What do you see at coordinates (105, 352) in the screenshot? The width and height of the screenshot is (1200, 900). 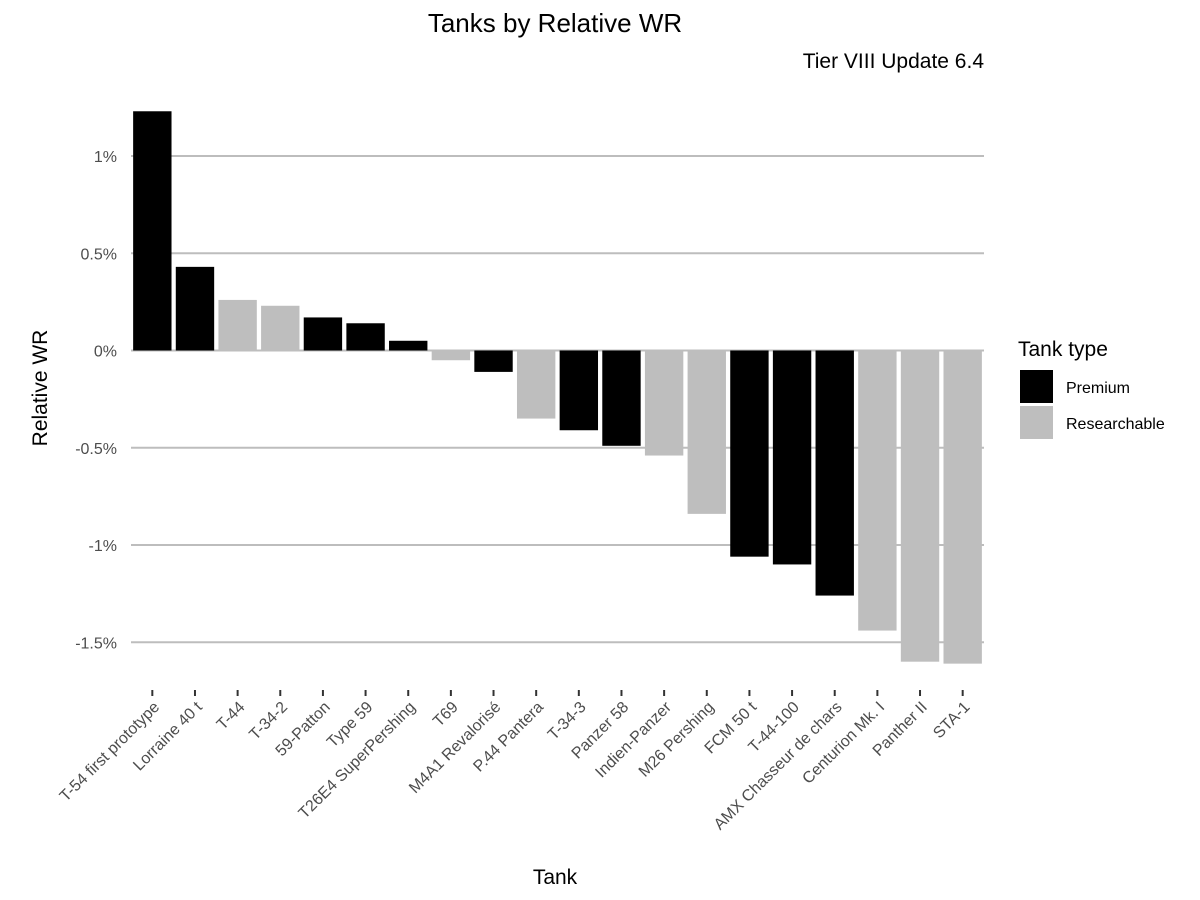 I see `y-tick-label: 0%` at bounding box center [105, 352].